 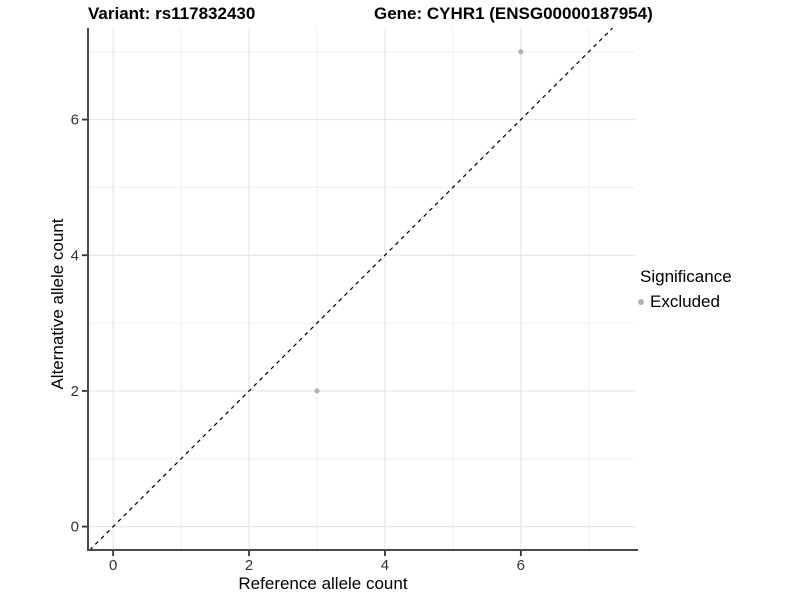 What do you see at coordinates (521, 565) in the screenshot?
I see `x-tick-label: 6` at bounding box center [521, 565].